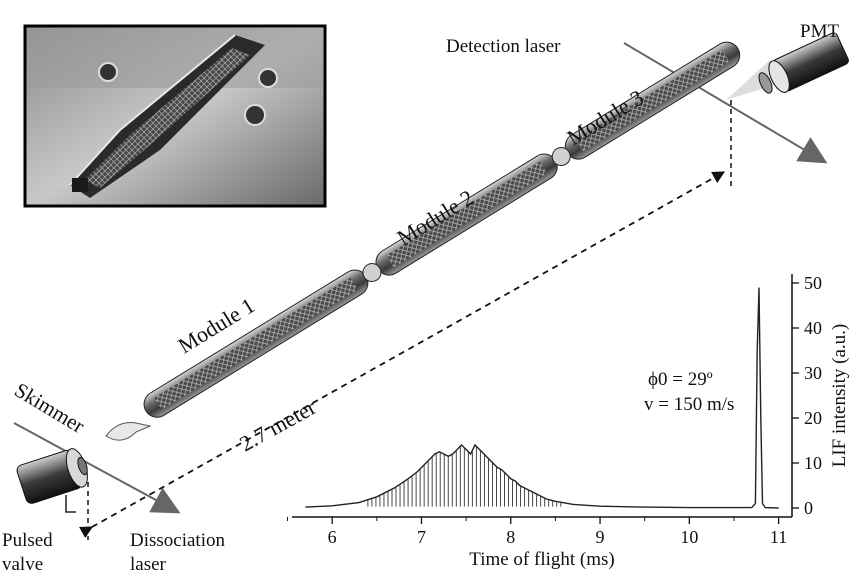 This screenshot has width=857, height=578. Describe the element at coordinates (27, 540) in the screenshot. I see `pulsed-valve-label-1: Pulsed` at that location.